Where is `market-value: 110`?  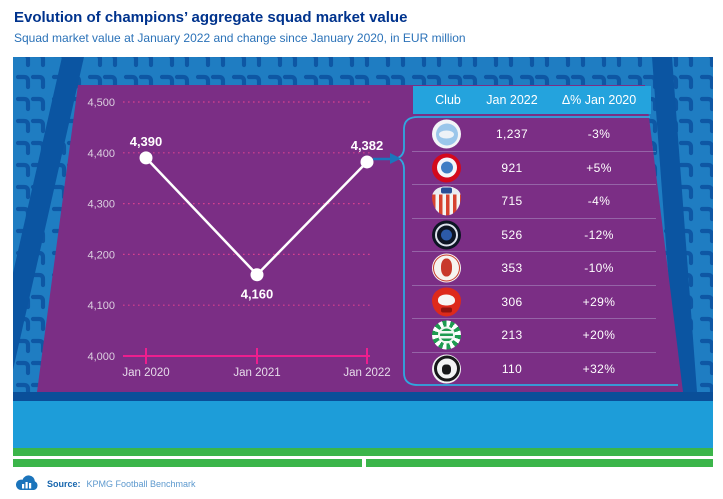
market-value: 110 is located at coordinates (512, 368).